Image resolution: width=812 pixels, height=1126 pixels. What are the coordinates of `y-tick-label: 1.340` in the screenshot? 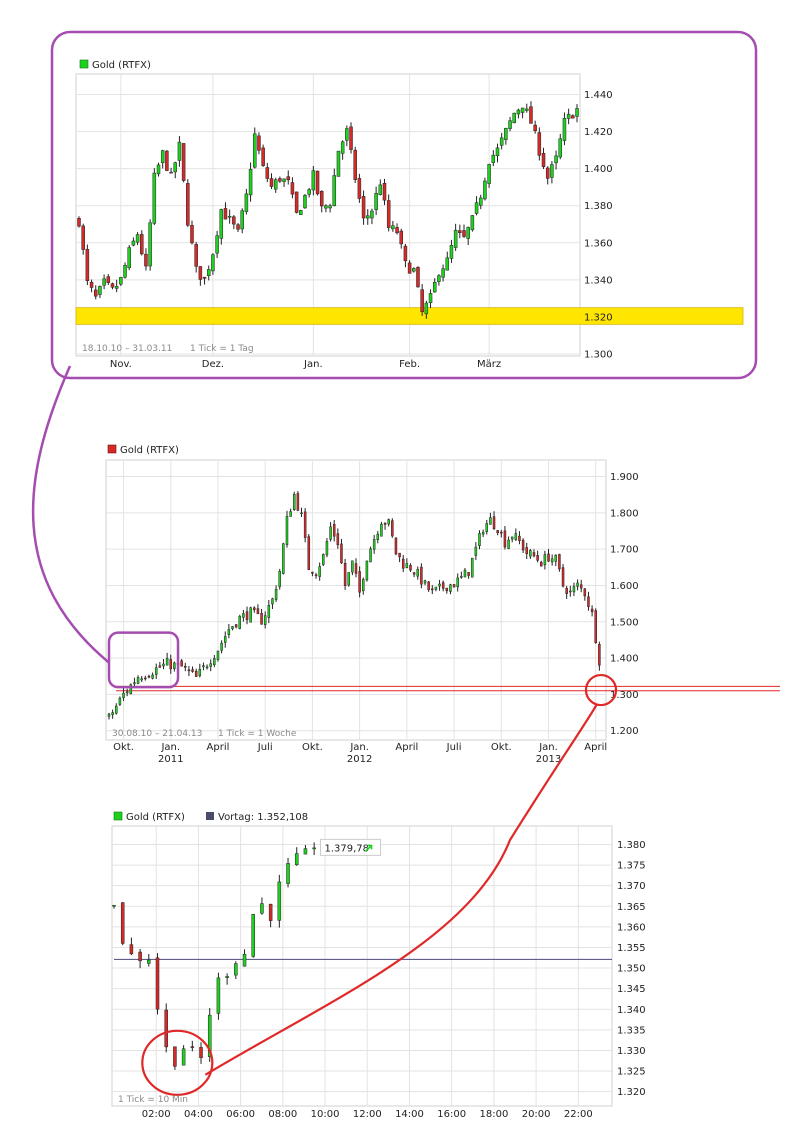 It's located at (631, 1010).